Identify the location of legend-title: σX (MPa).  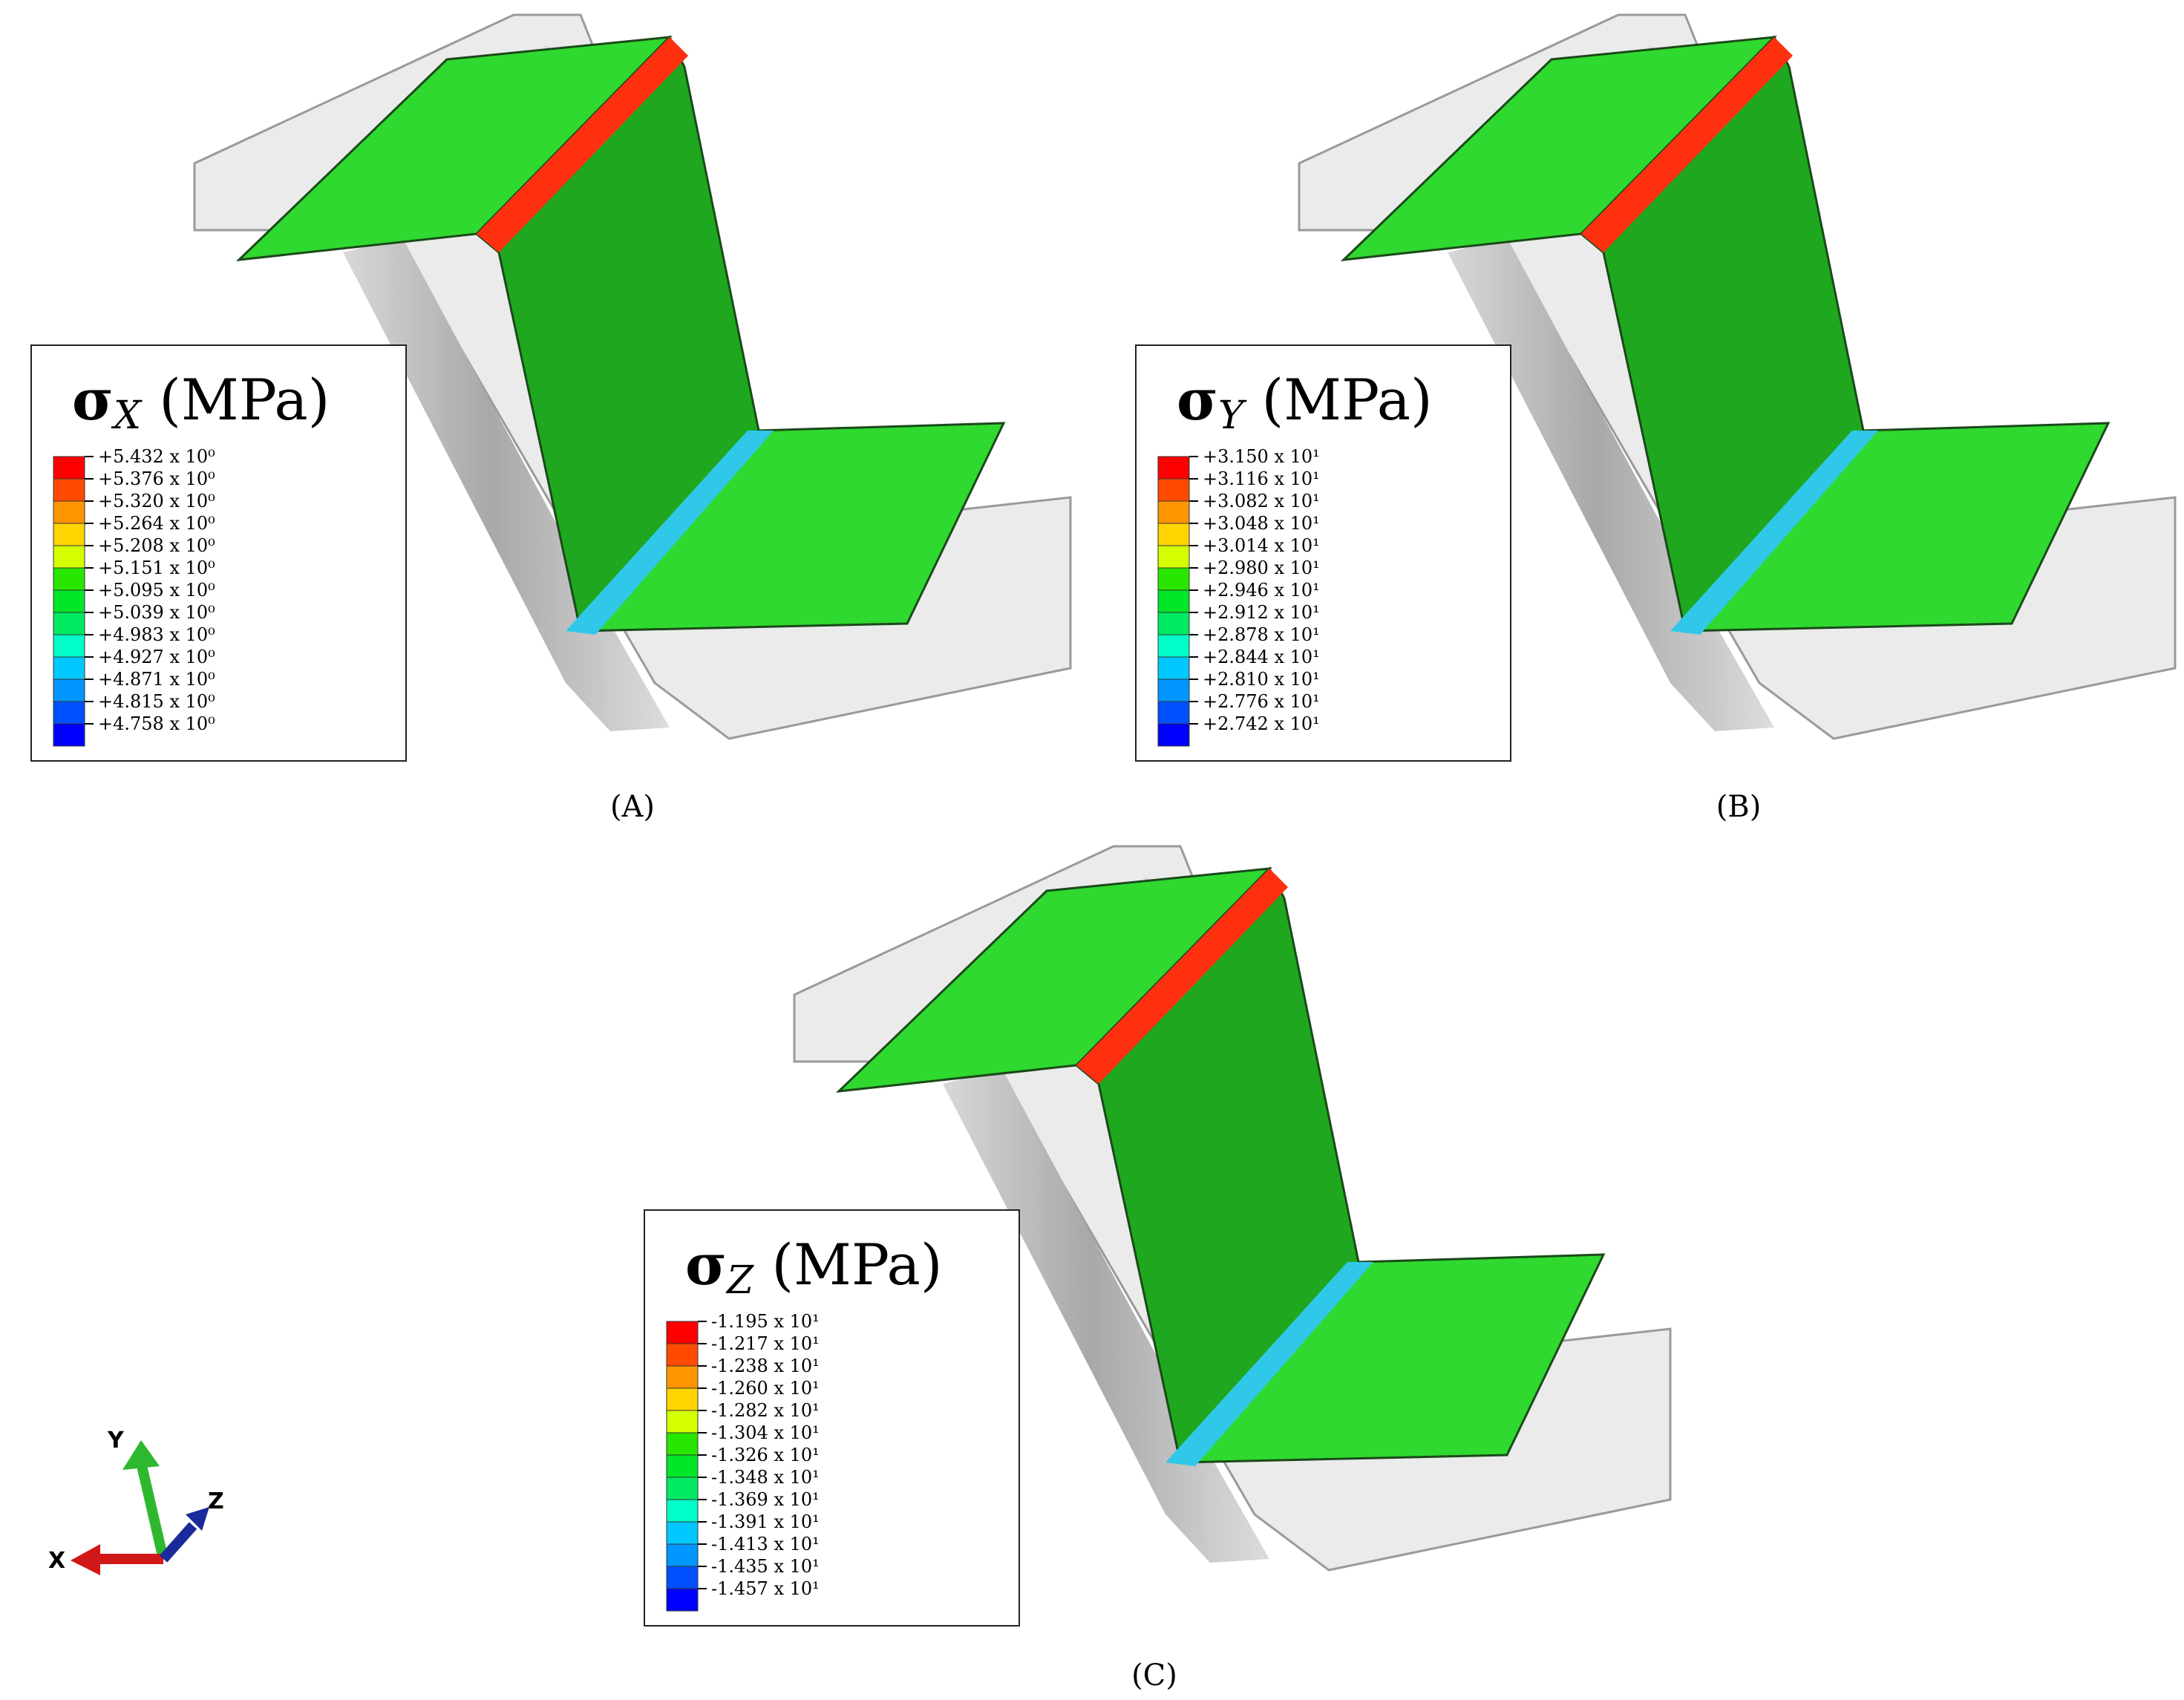
(201, 402).